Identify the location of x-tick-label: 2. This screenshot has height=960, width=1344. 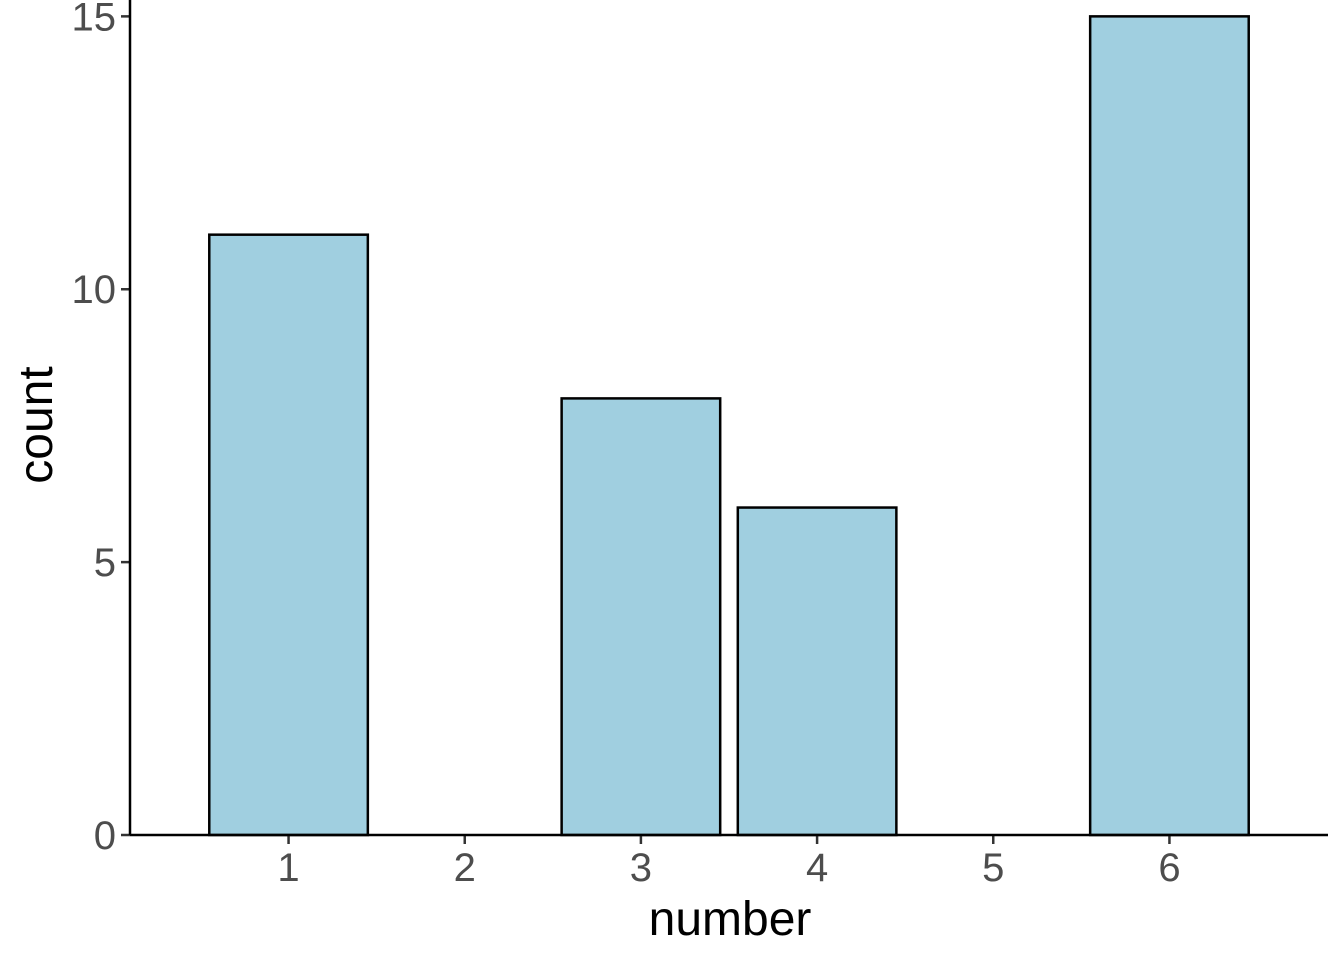
(465, 868).